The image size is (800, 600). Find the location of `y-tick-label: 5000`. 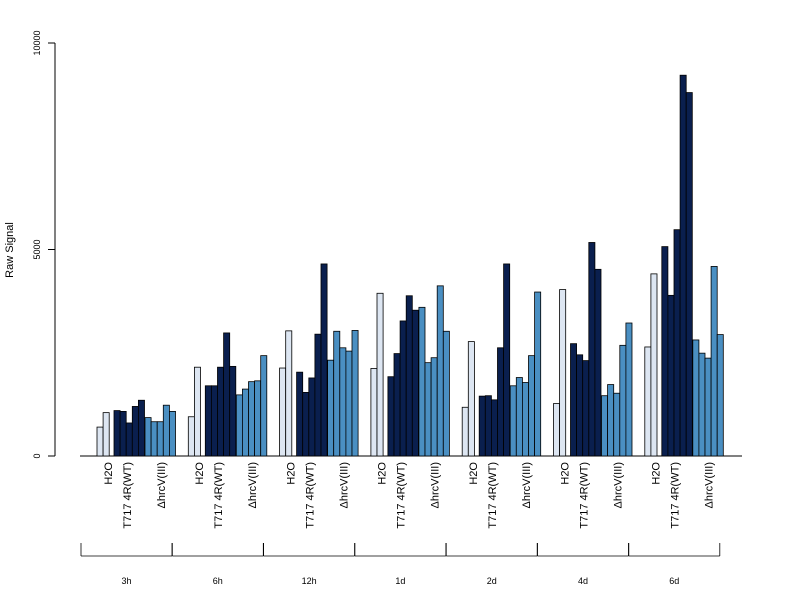

y-tick-label: 5000 is located at coordinates (37, 249).